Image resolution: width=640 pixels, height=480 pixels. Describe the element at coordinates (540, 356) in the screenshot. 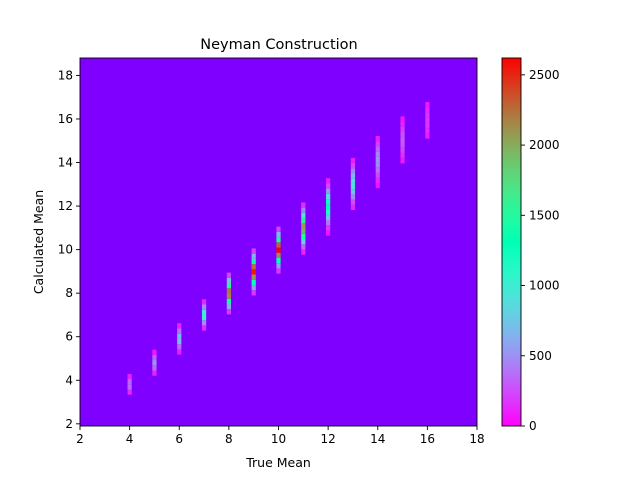

I see `colorbar-tick-label: 500` at that location.